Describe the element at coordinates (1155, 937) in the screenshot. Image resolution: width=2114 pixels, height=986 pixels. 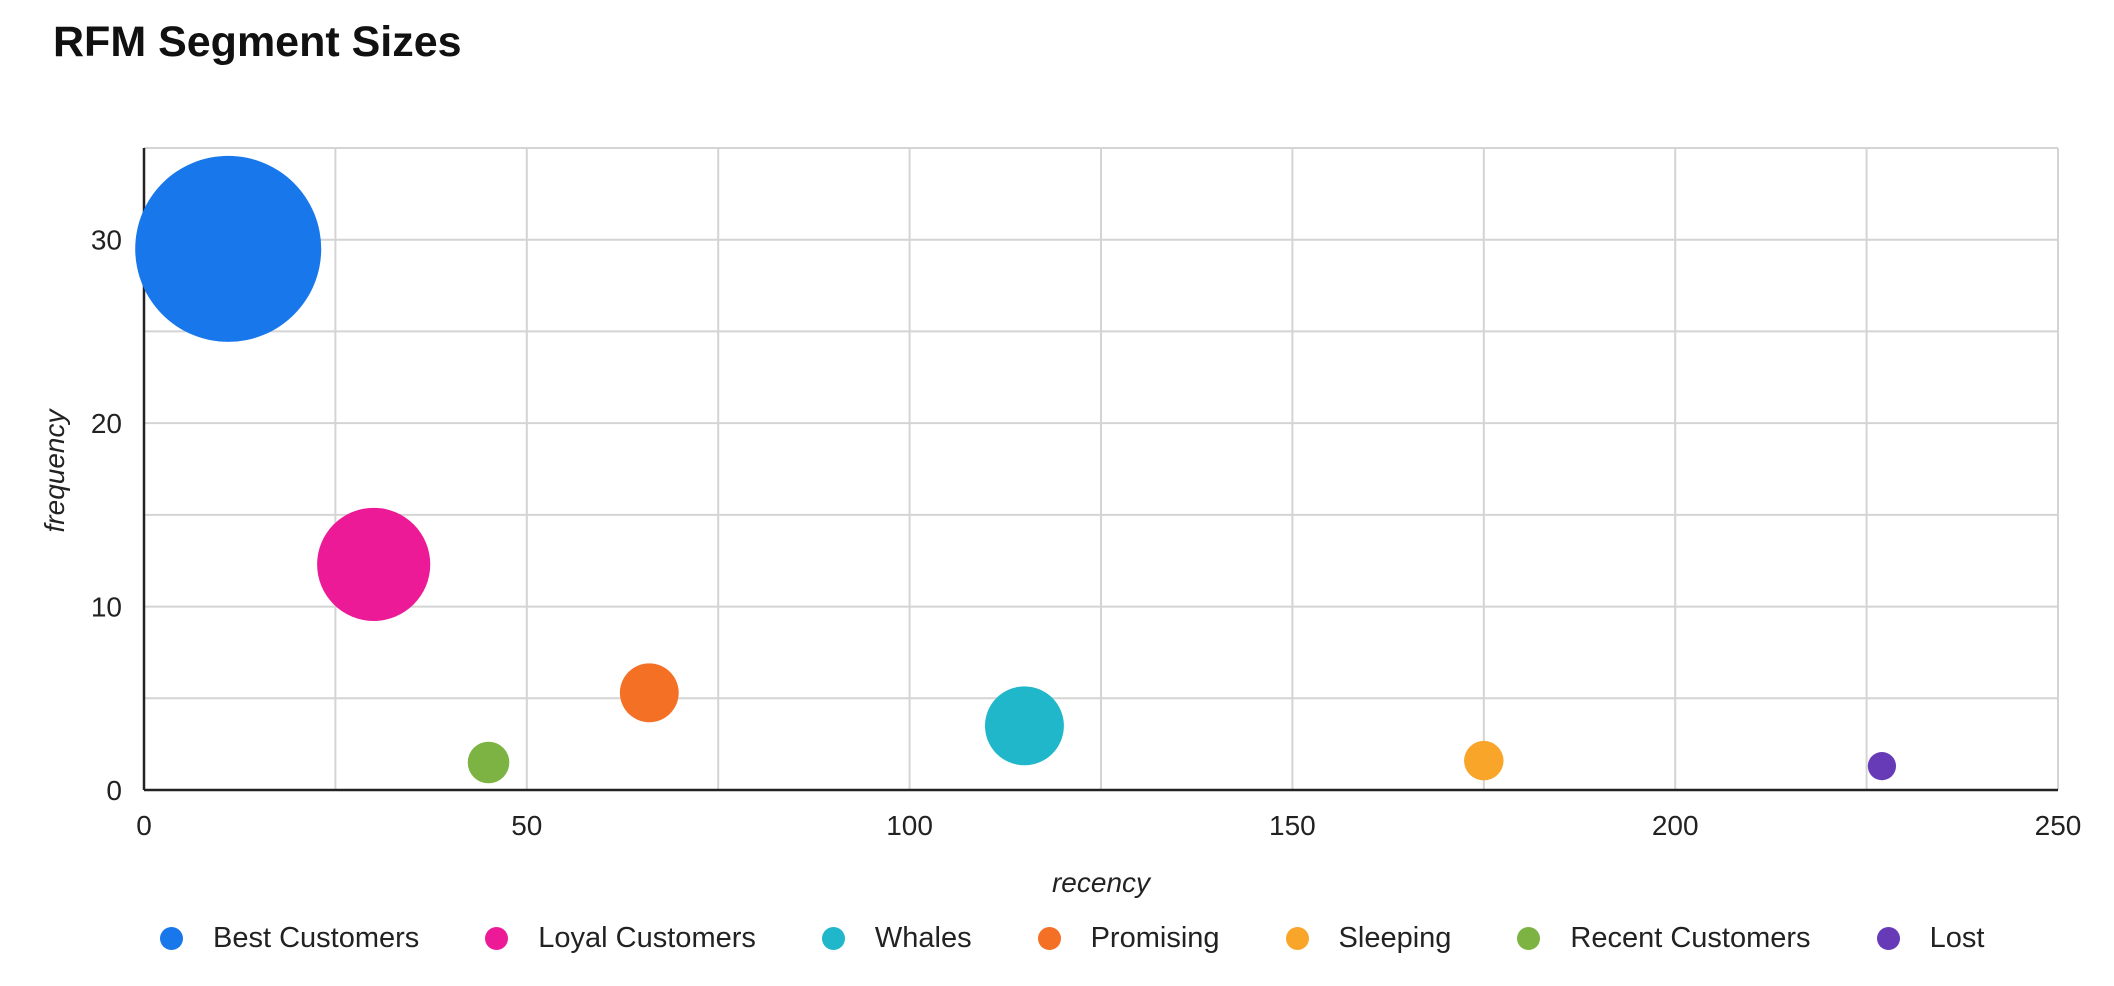
I see `legend-label: Promising` at that location.